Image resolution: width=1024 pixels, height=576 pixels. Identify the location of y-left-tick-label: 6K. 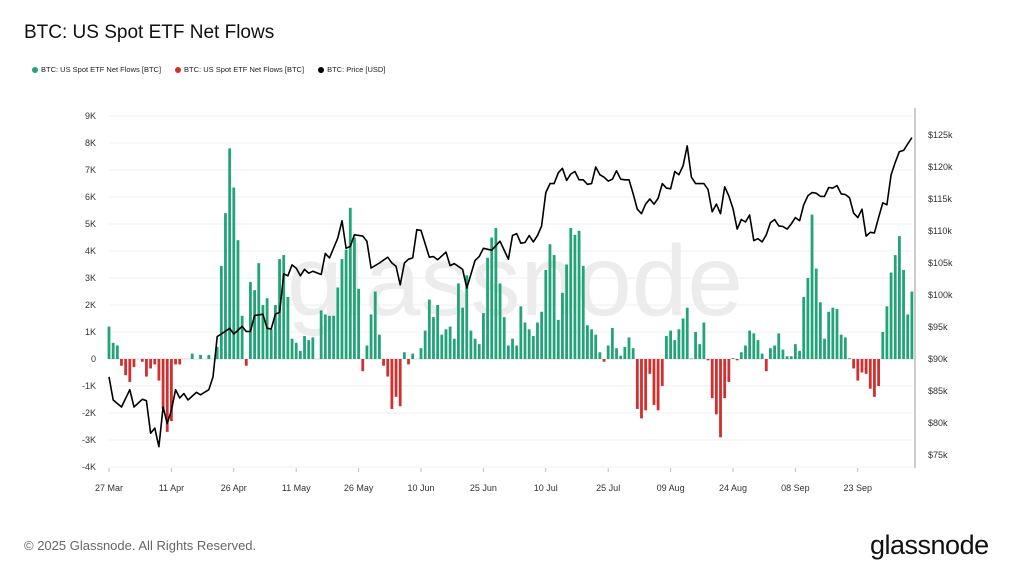
(90, 197).